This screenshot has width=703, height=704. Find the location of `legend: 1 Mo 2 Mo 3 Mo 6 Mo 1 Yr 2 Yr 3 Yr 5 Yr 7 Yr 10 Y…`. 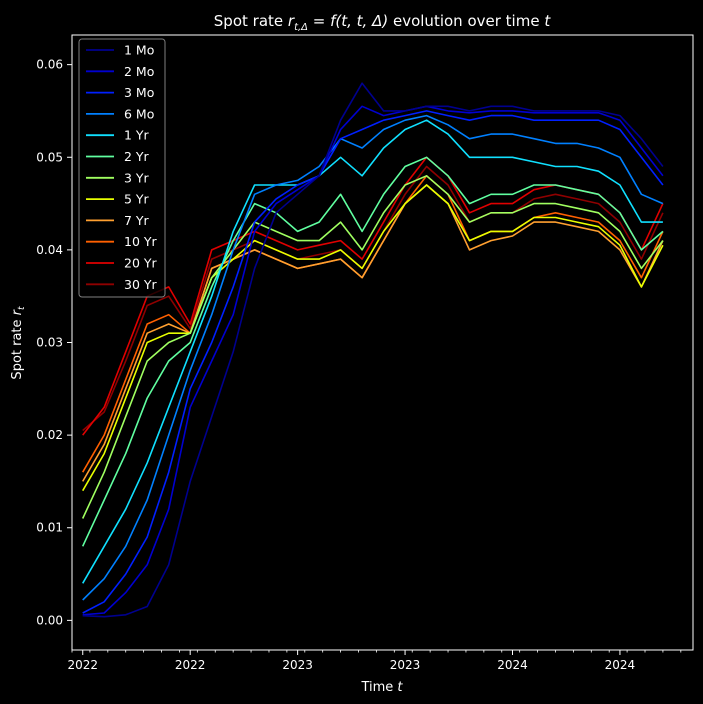

legend: 1 Mo 2 Mo 3 Mo 6 Mo 1 Yr 2 Yr 3 Yr 5 Yr 7 Yr 10 Y… is located at coordinates (122, 168).